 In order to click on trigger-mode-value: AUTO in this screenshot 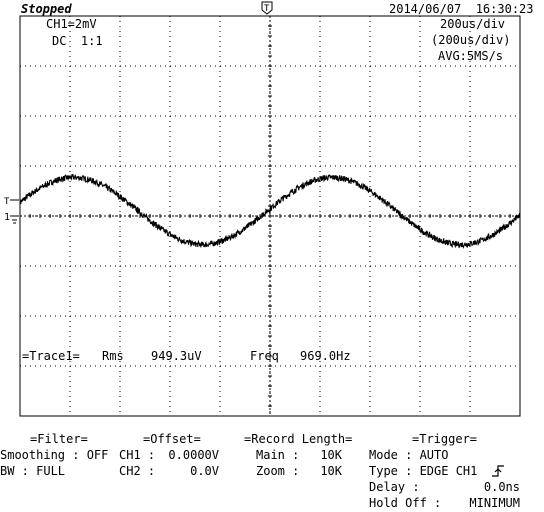, I will do `click(434, 455)`.